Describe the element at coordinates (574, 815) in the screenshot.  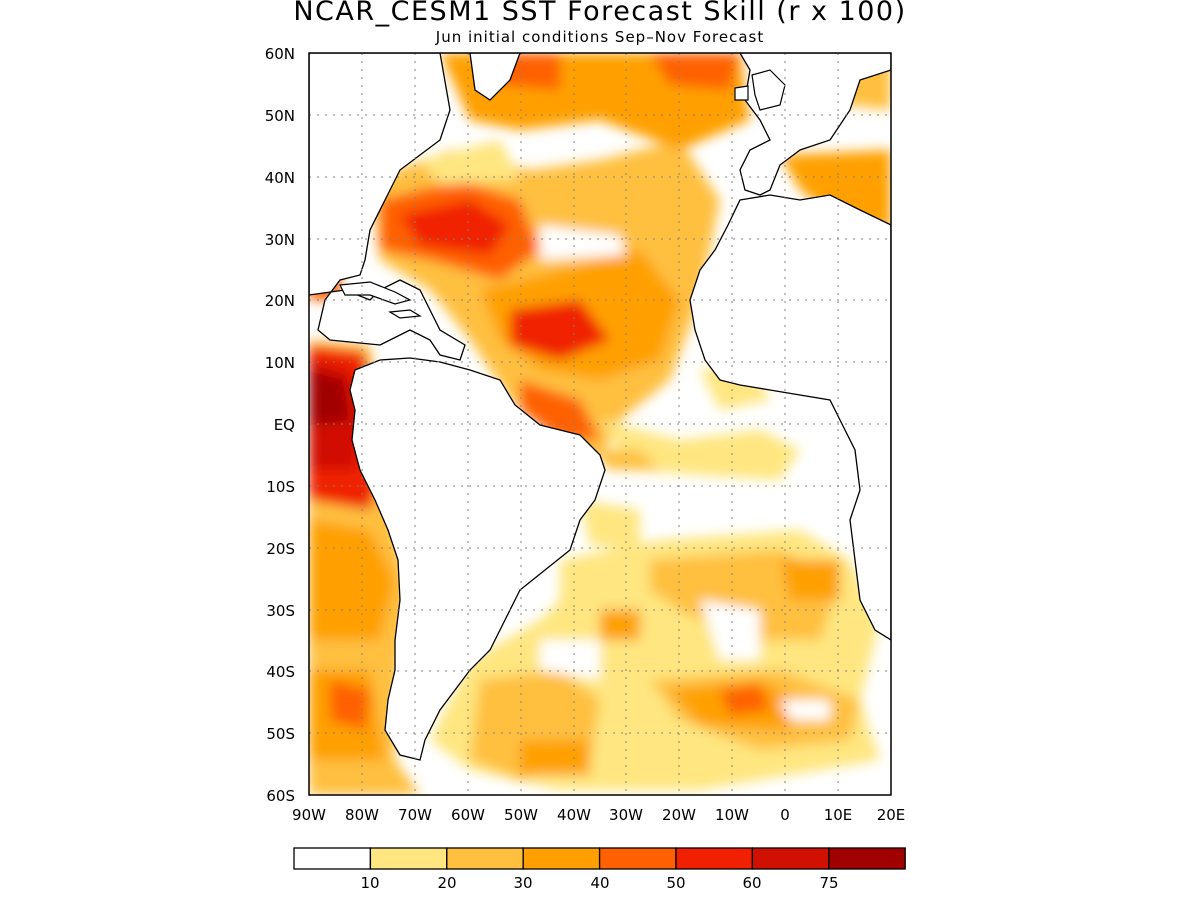
I see `lon-label: 40W` at that location.